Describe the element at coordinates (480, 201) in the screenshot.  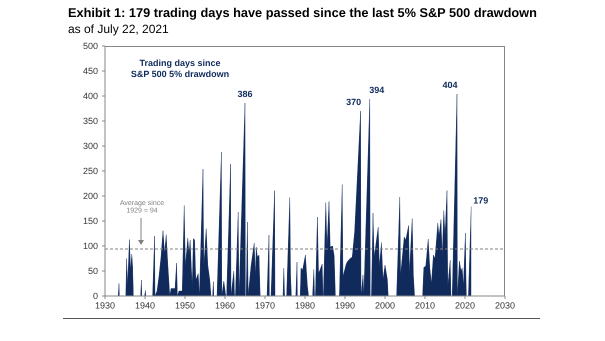
I see `data-label: 179` at that location.